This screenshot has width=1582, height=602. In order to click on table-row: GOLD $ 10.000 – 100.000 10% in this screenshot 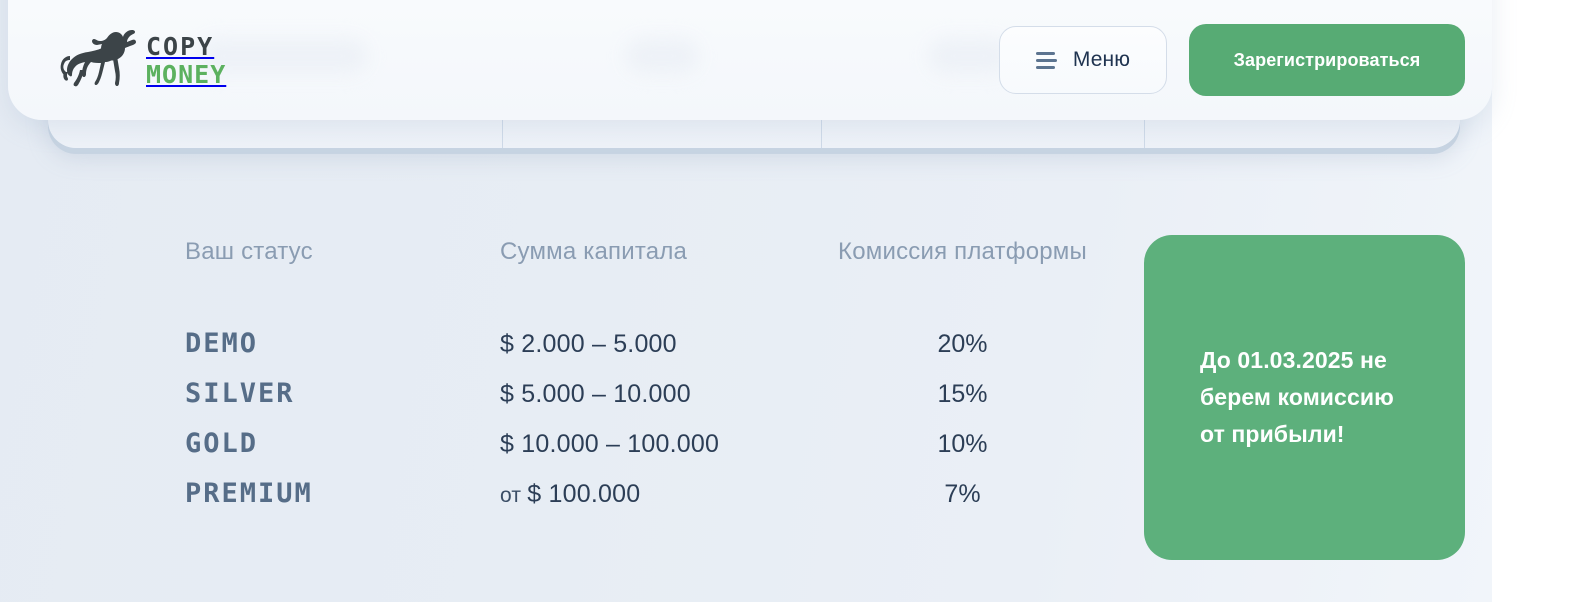, I will do `click(645, 453)`.